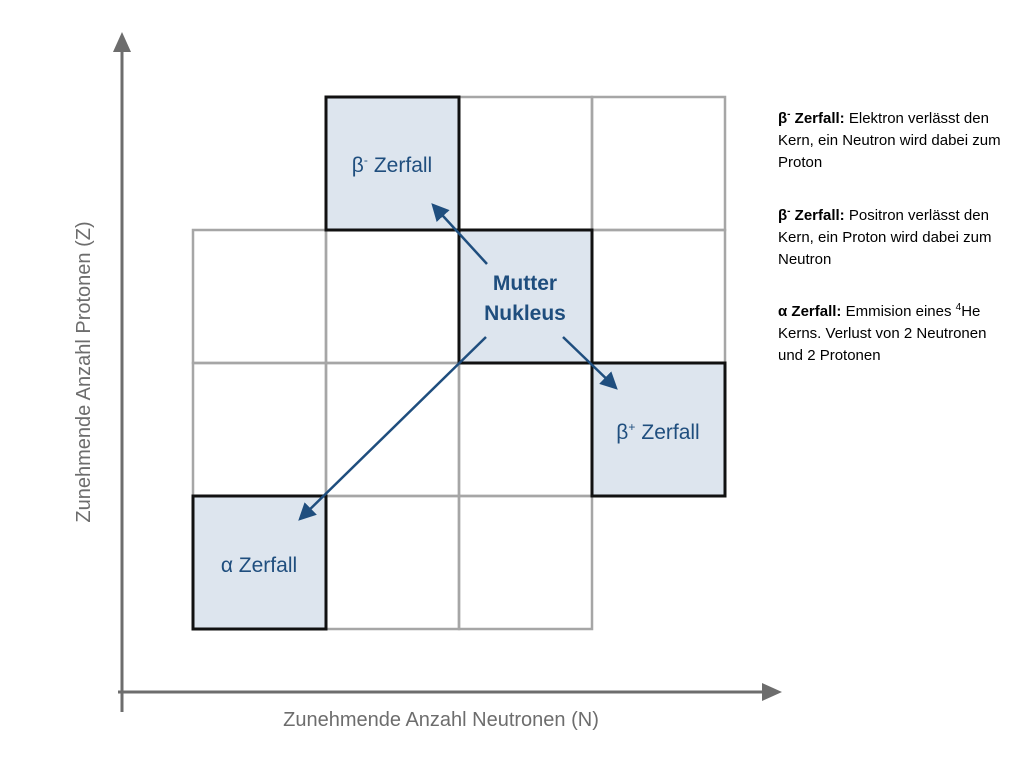 This screenshot has width=1024, height=768. I want to click on arrow-to-alpha, so click(392, 428).